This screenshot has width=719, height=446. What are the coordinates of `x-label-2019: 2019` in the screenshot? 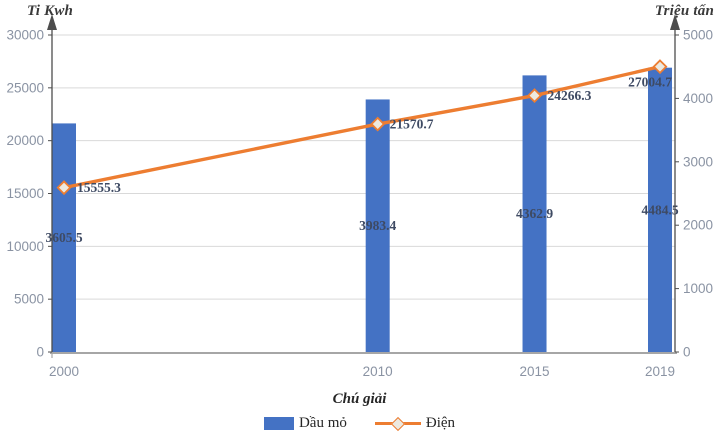 It's located at (660, 371).